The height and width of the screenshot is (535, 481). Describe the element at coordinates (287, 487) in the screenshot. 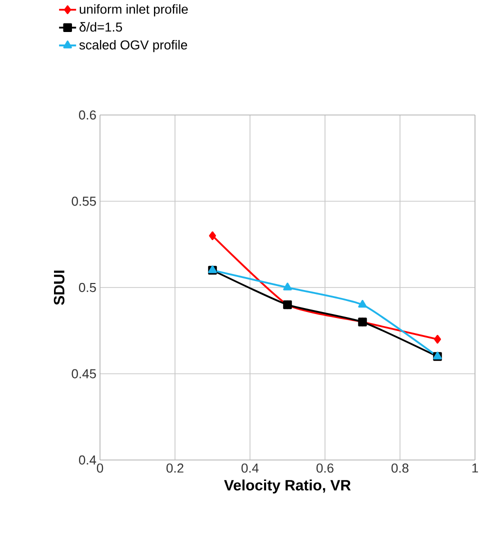

I see `x-axis-title: Velocity Ratio, VR` at that location.